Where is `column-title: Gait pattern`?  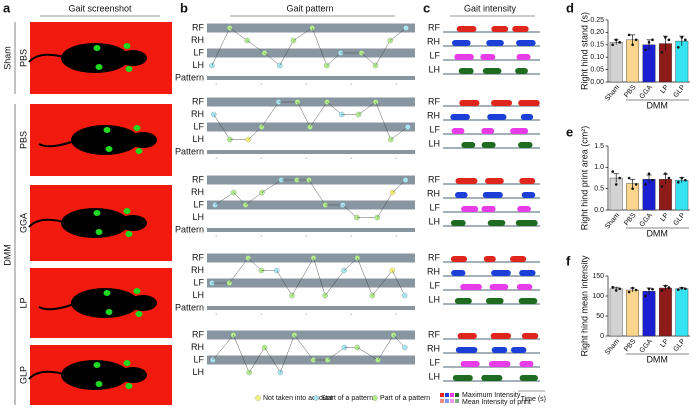 column-title: Gait pattern is located at coordinates (309, 8).